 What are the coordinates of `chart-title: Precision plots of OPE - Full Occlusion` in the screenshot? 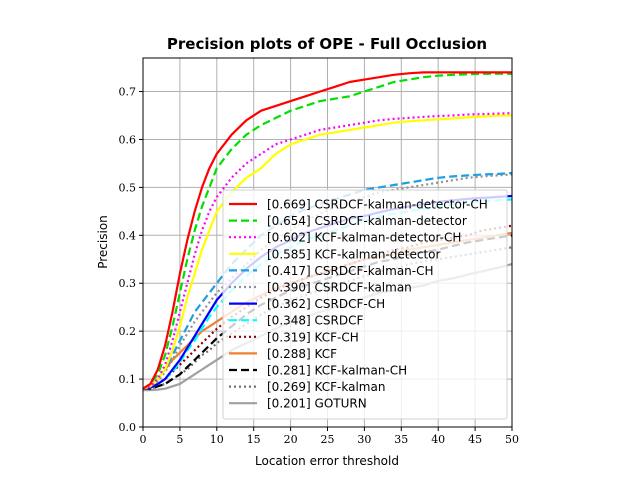 It's located at (327, 44).